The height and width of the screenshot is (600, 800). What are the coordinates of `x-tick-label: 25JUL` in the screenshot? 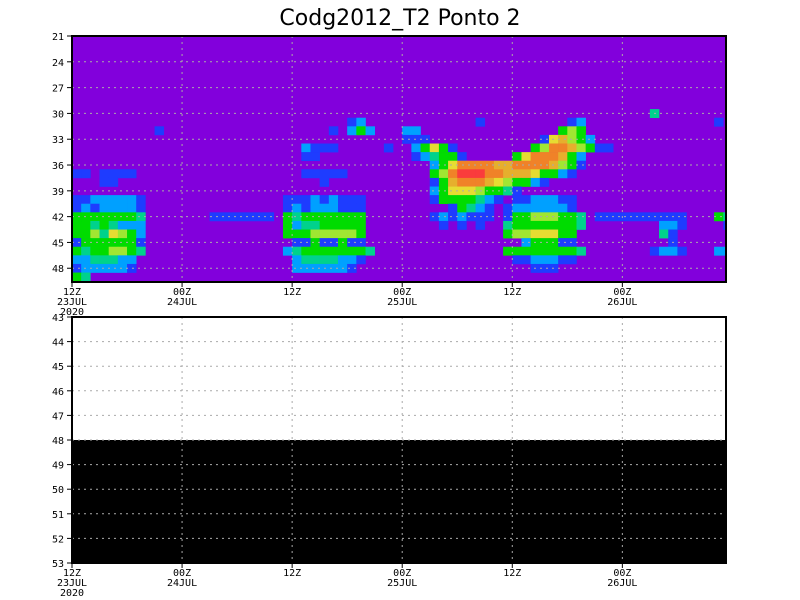 It's located at (402, 302).